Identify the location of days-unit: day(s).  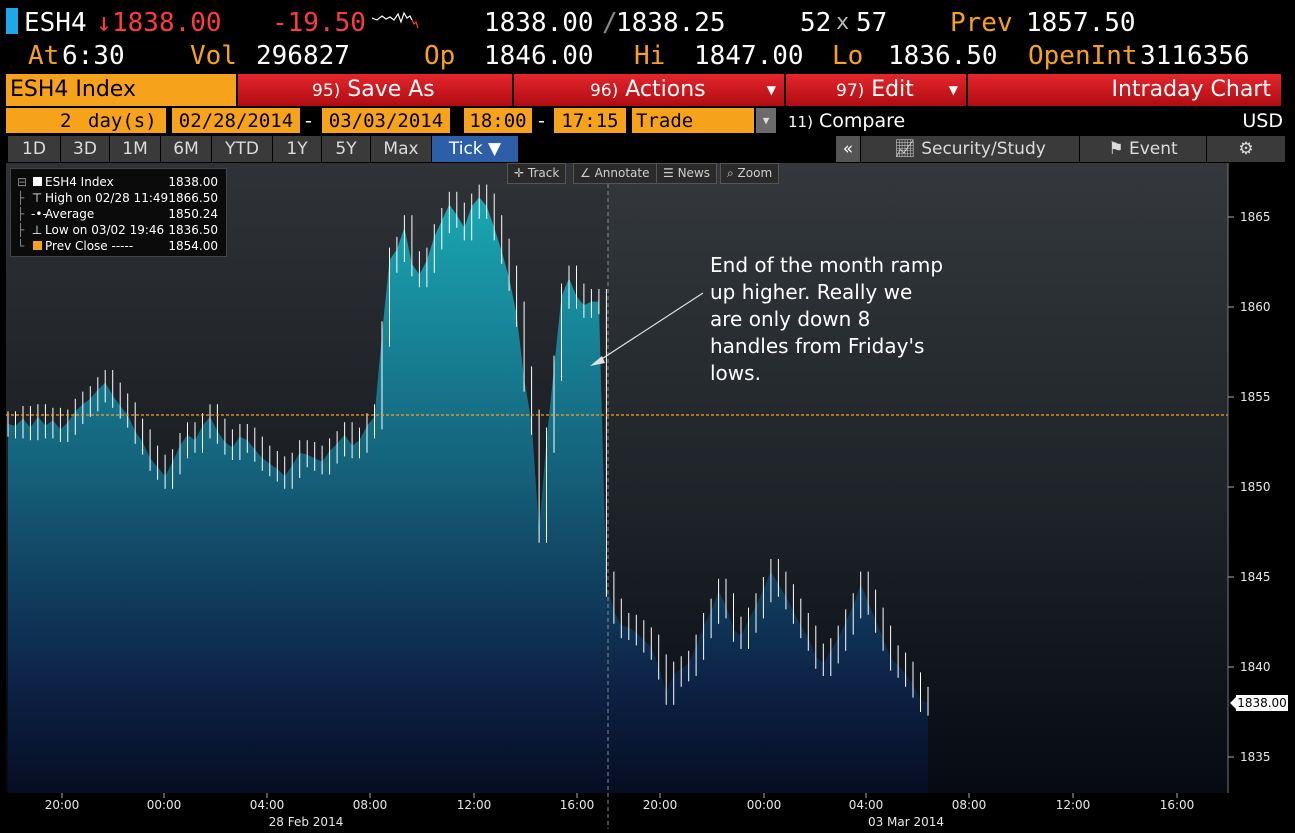
(122, 121).